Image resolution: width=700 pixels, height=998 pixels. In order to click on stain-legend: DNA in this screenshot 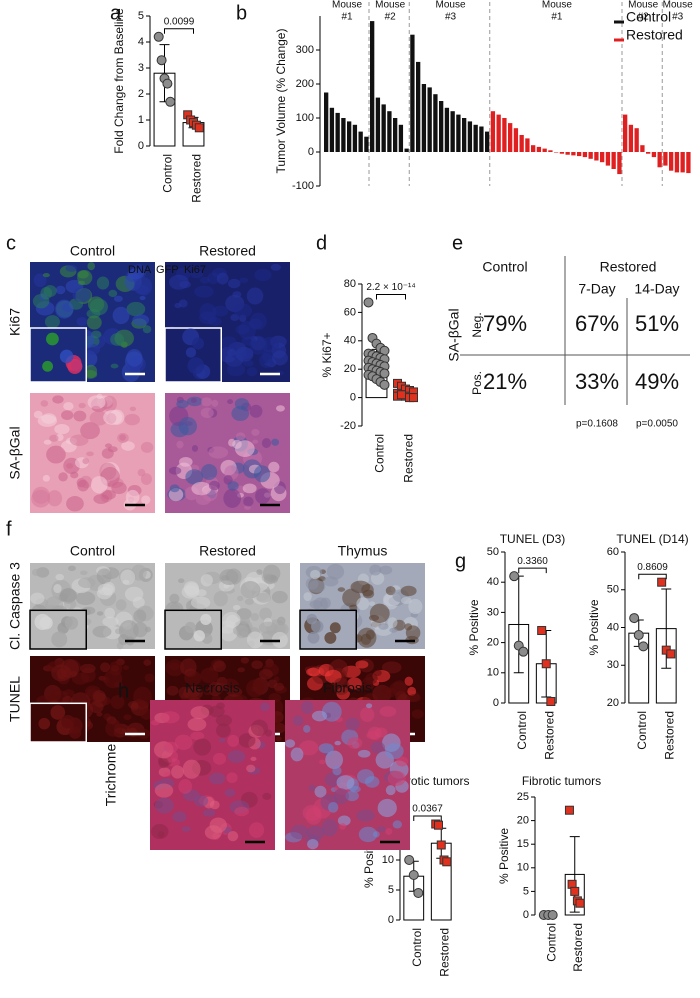, I will do `click(140, 270)`.